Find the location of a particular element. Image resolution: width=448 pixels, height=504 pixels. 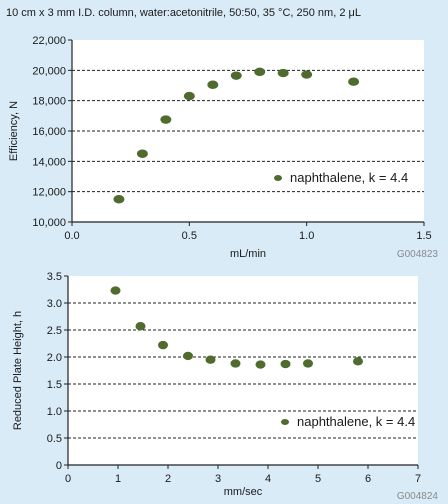

y-tick-label: 3.0 is located at coordinates (54, 304).